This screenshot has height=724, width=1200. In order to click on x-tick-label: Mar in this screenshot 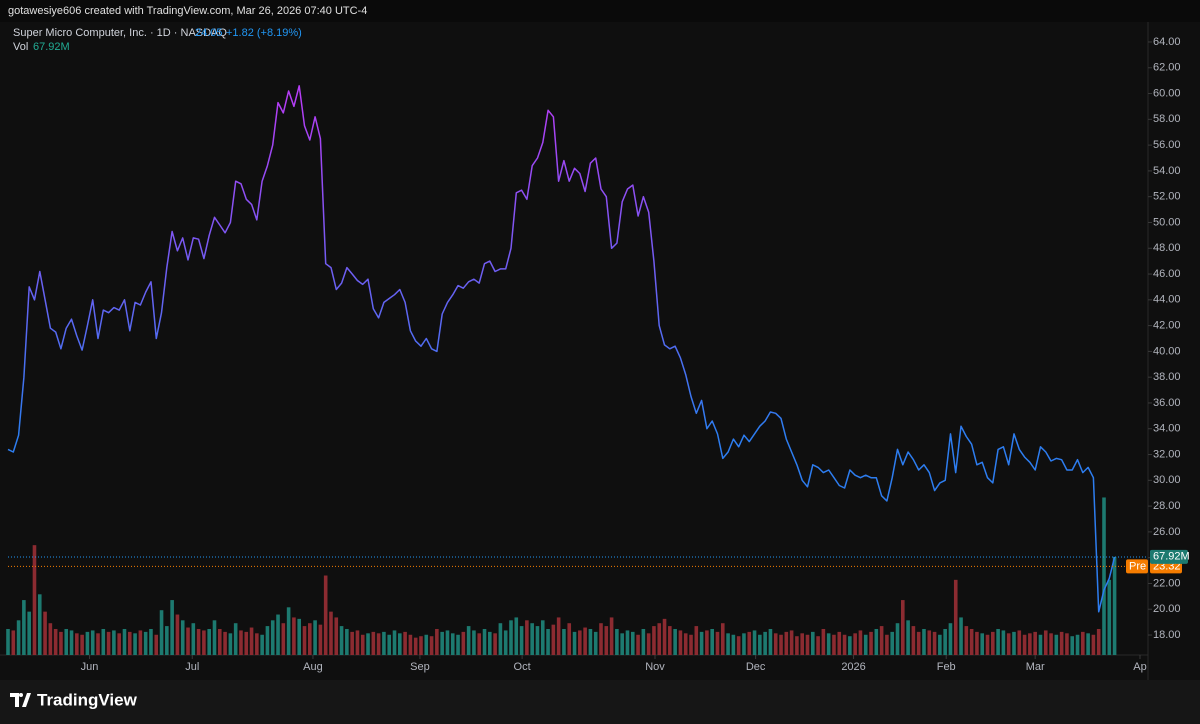, I will do `click(1035, 667)`.